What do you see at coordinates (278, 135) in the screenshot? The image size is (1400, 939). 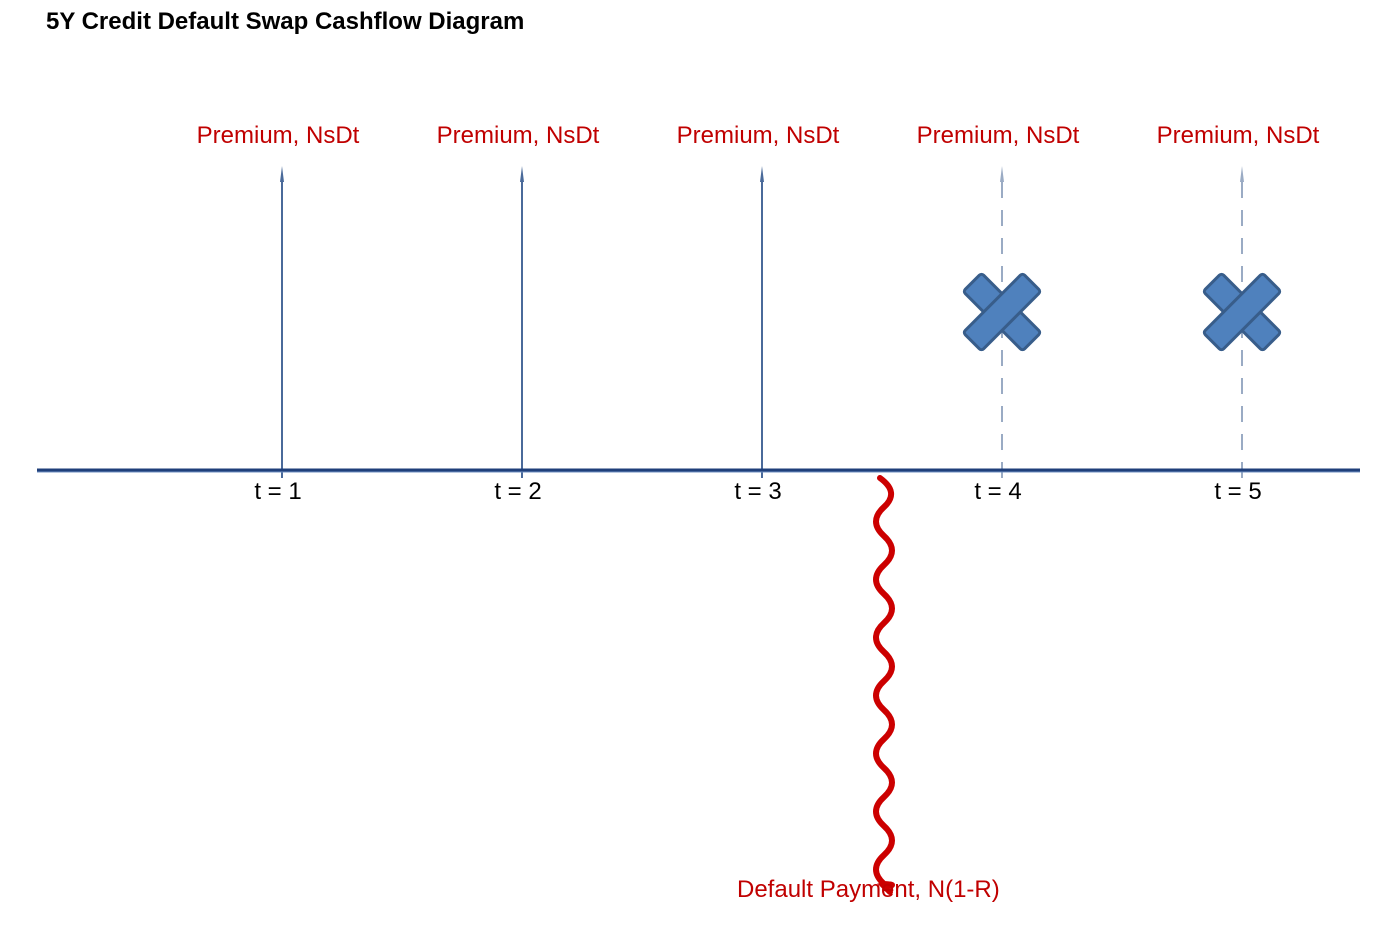 I see `premium-label-1: Premium, NsDt` at bounding box center [278, 135].